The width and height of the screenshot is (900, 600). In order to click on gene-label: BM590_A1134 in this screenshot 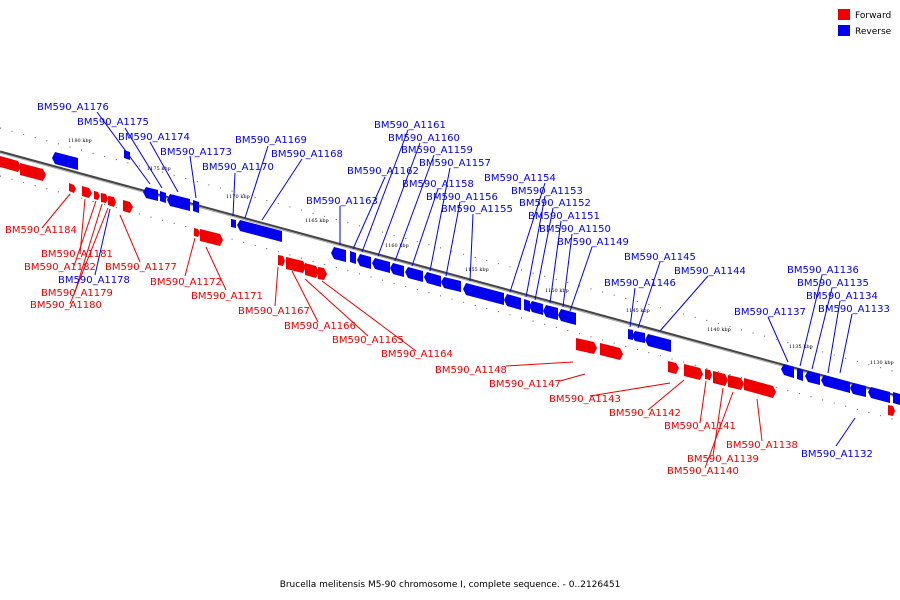, I will do `click(842, 296)`.